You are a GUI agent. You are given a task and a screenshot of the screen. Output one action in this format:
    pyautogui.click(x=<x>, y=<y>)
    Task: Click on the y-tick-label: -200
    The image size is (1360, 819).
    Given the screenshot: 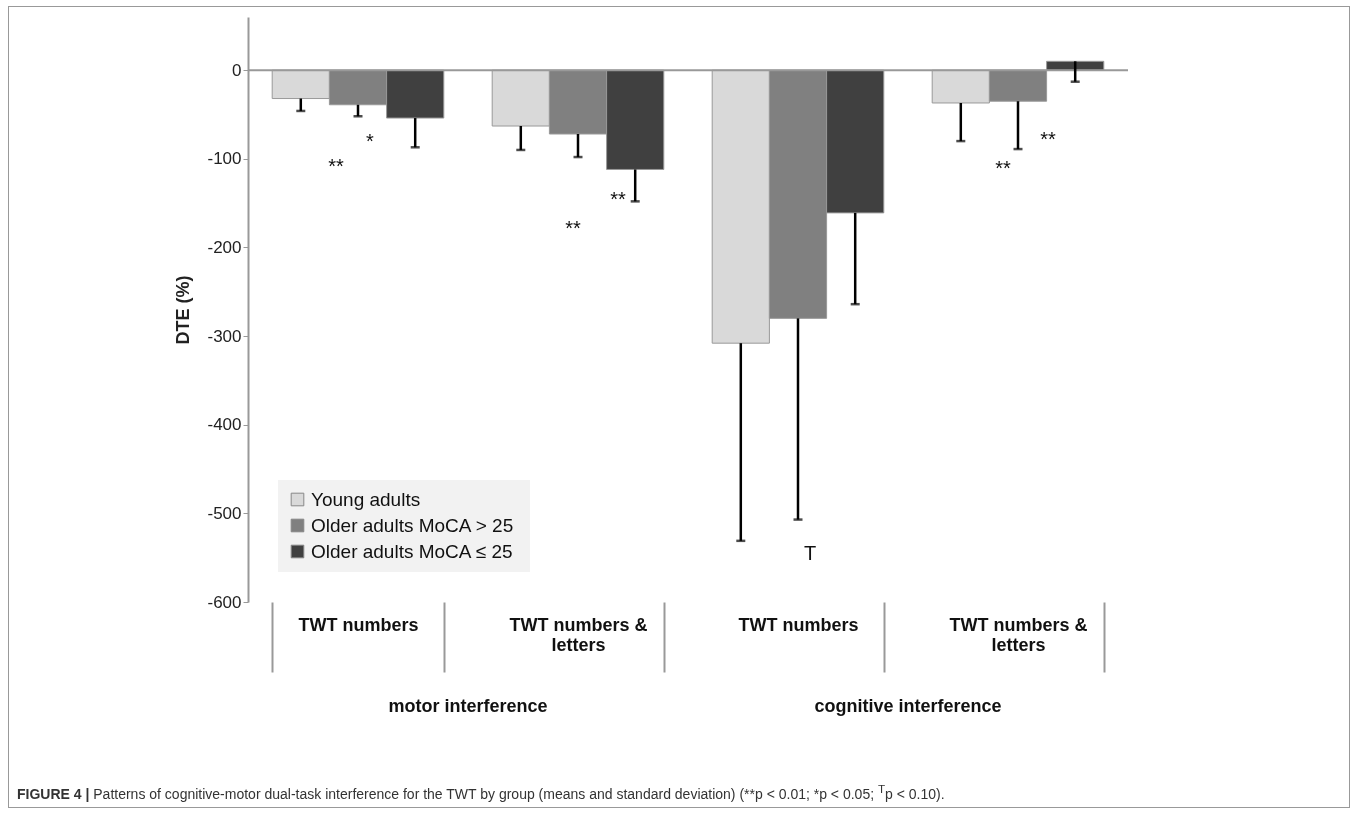 What is the action you would take?
    pyautogui.click(x=224, y=247)
    